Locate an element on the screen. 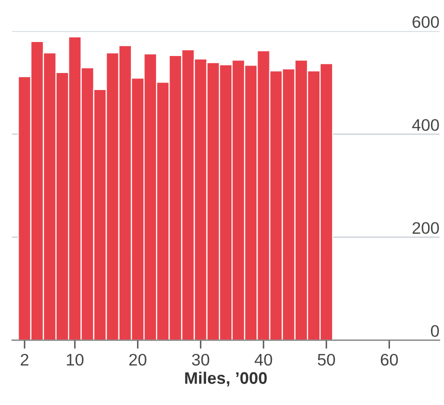  x-axis-title: Miles, ’000 is located at coordinates (226, 379).